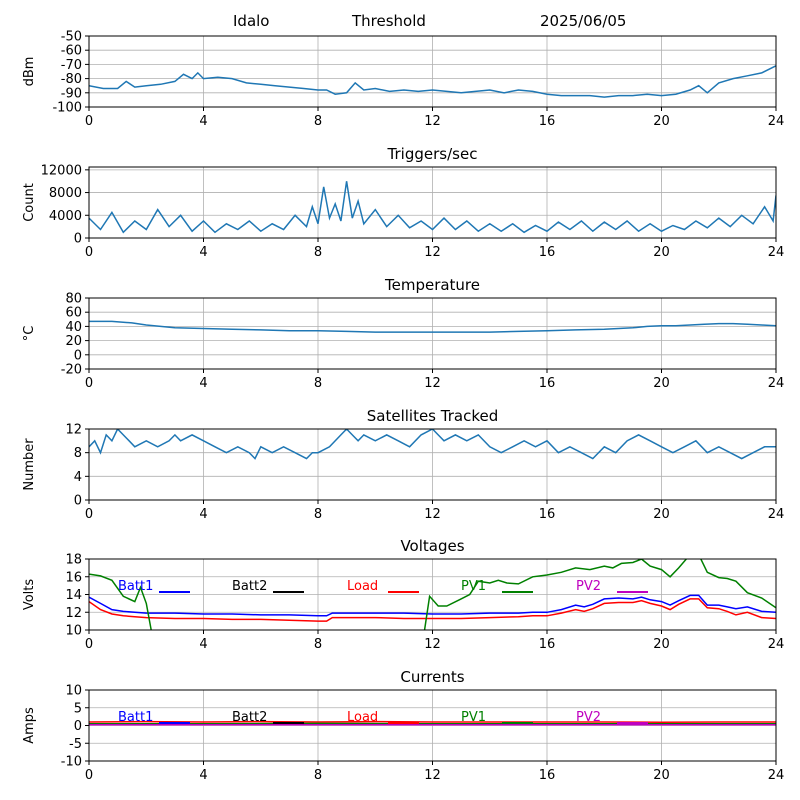  Describe the element at coordinates (432, 285) in the screenshot. I see `chart-title: Temperature` at that location.